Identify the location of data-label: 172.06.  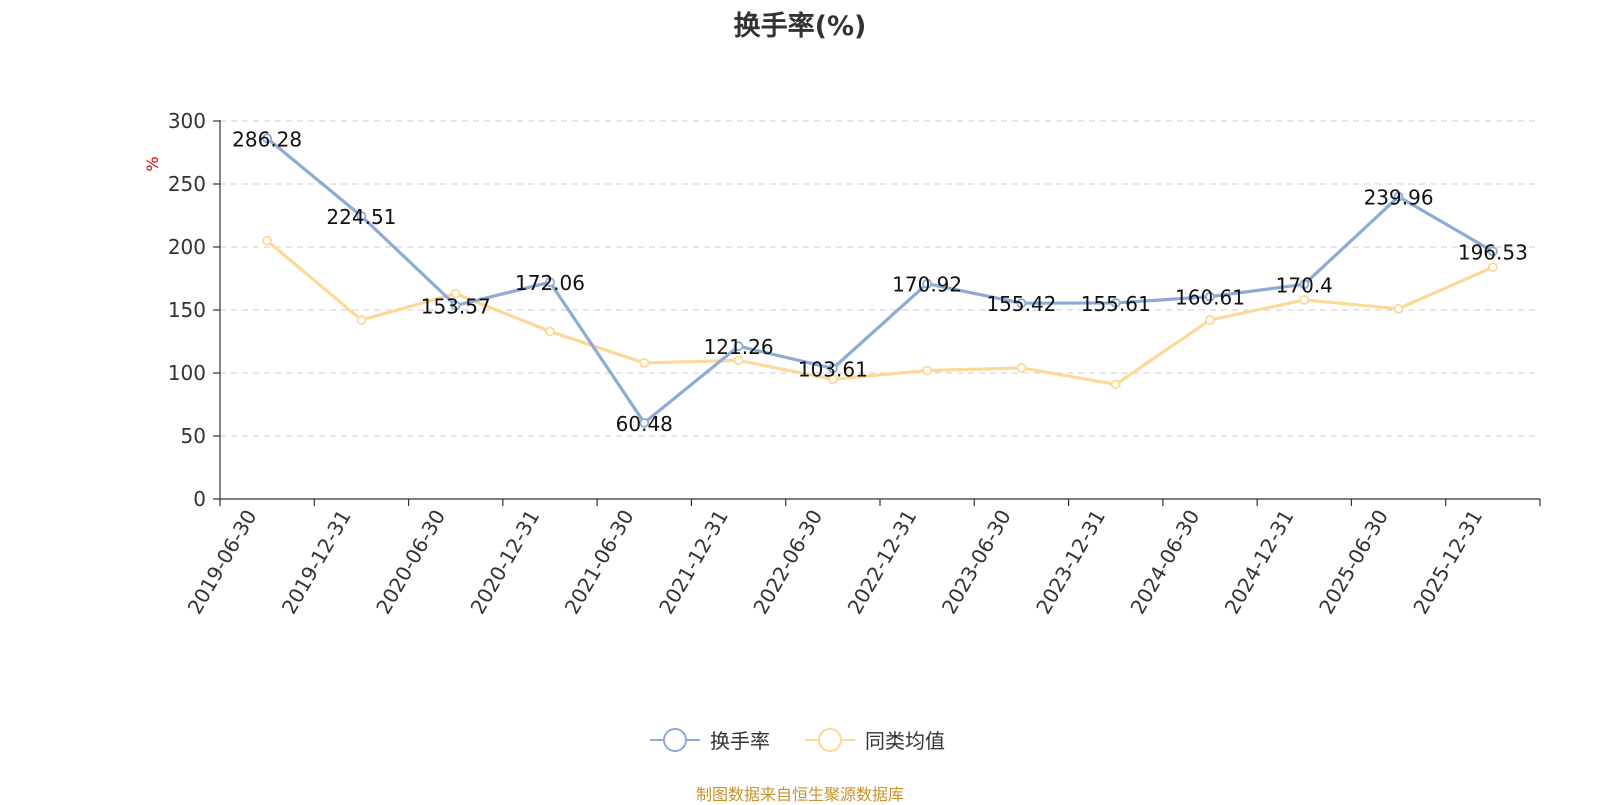
(550, 283).